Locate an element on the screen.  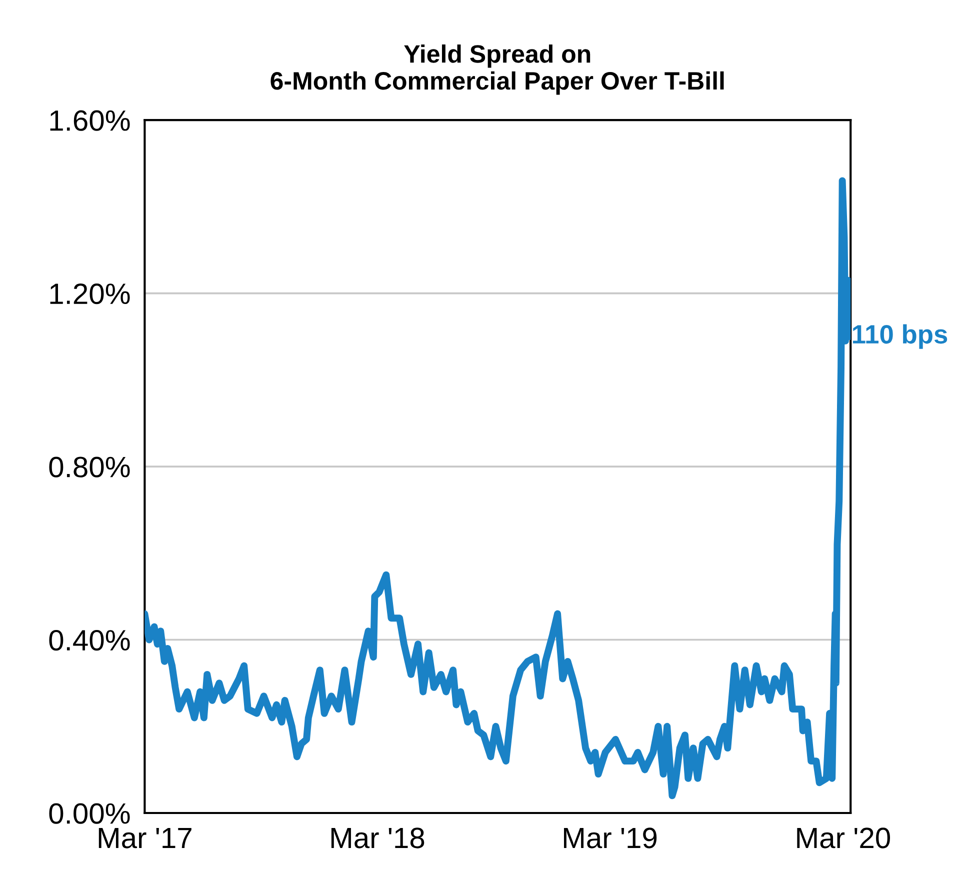
x-tick-label: Mar '19 is located at coordinates (610, 838).